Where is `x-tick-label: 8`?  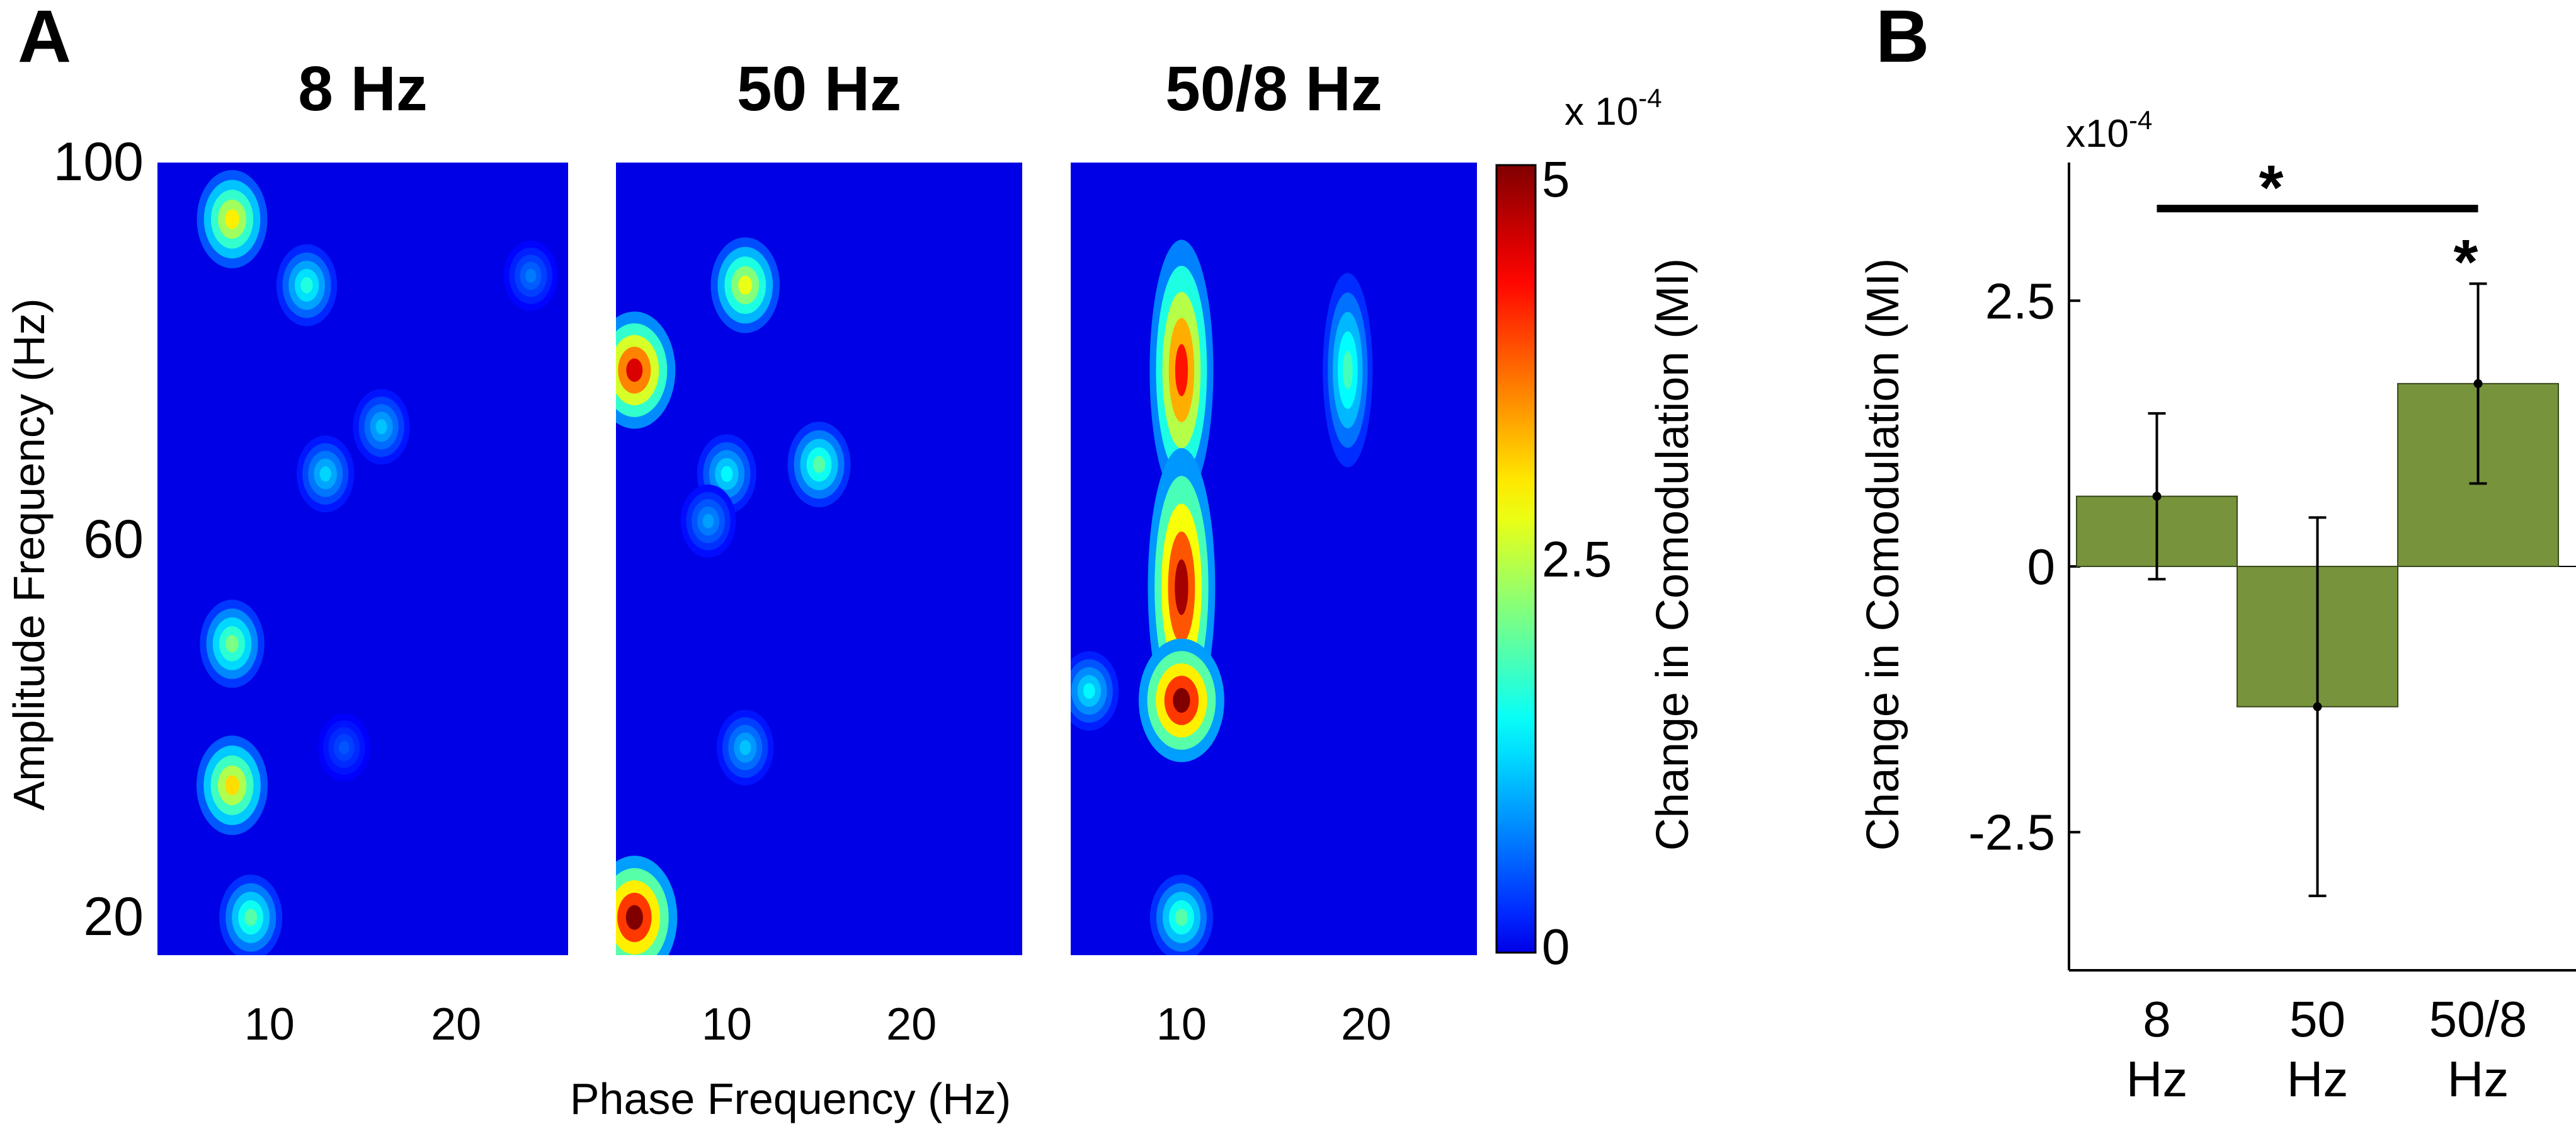 x-tick-label: 8 is located at coordinates (2157, 1019).